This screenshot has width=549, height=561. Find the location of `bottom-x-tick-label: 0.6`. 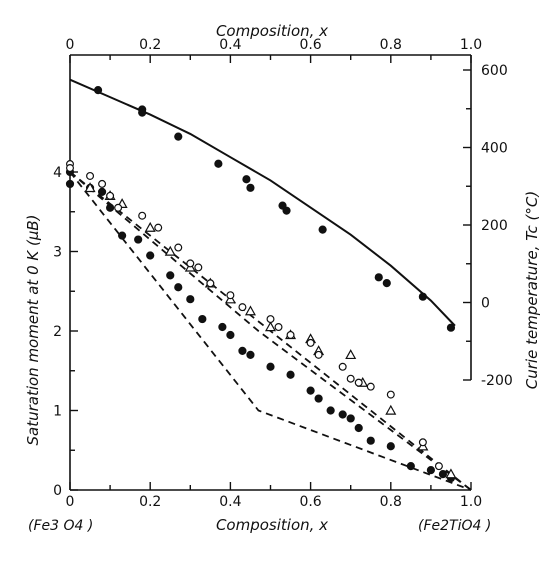

bottom-x-tick-label: 0.6 is located at coordinates (310, 502).